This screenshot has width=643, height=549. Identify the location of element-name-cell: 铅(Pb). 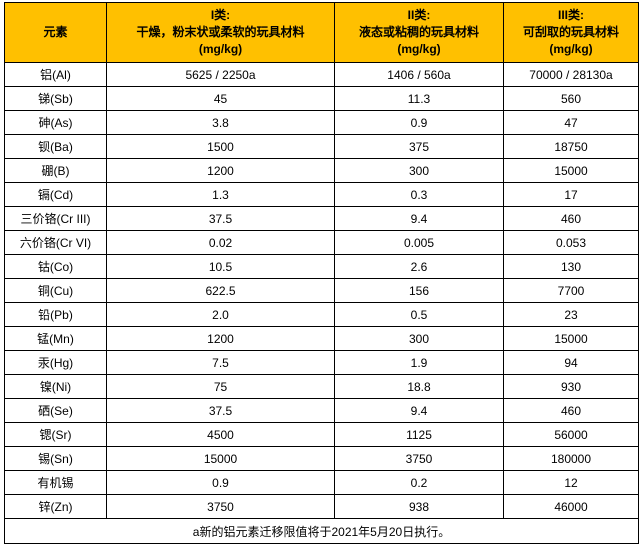
(55, 314).